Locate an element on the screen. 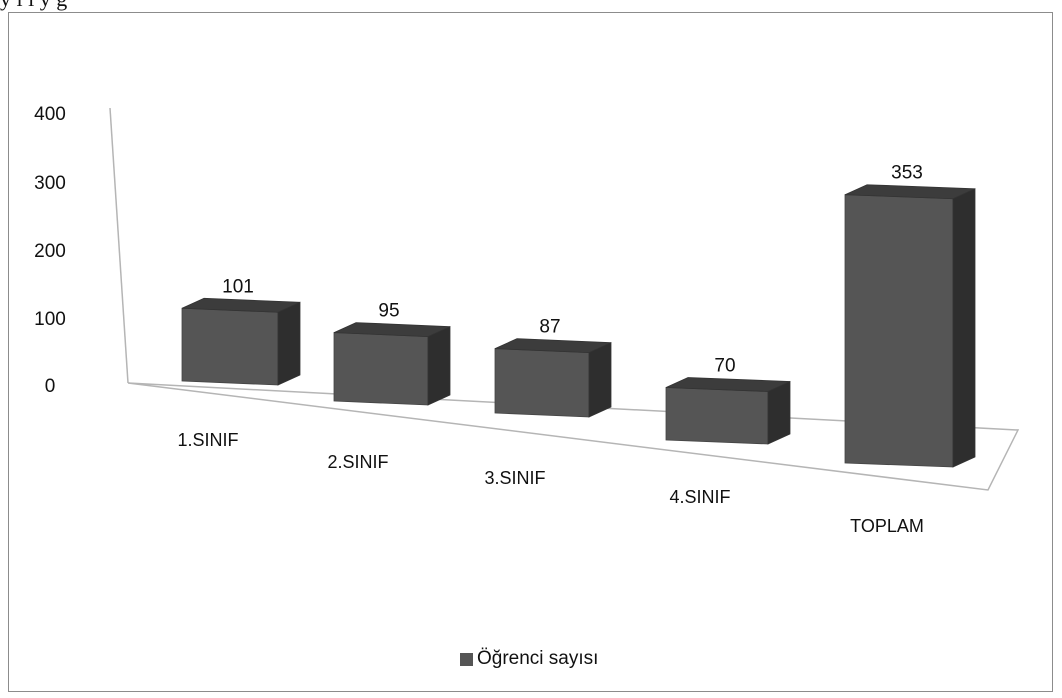 Image resolution: width=1062 pixels, height=698 pixels. x-category-label: TOPLAM is located at coordinates (887, 526).